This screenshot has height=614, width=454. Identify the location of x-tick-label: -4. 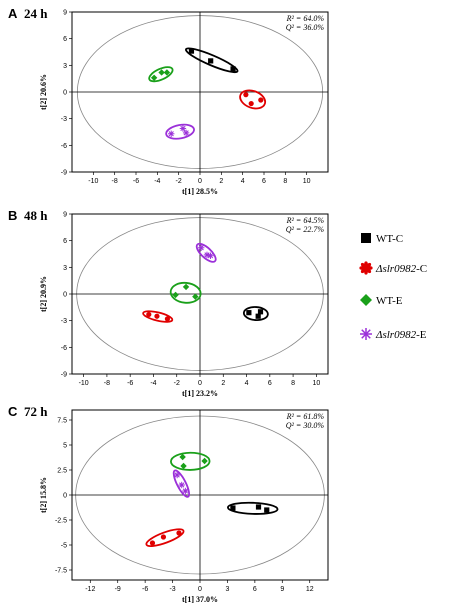
(153, 383).